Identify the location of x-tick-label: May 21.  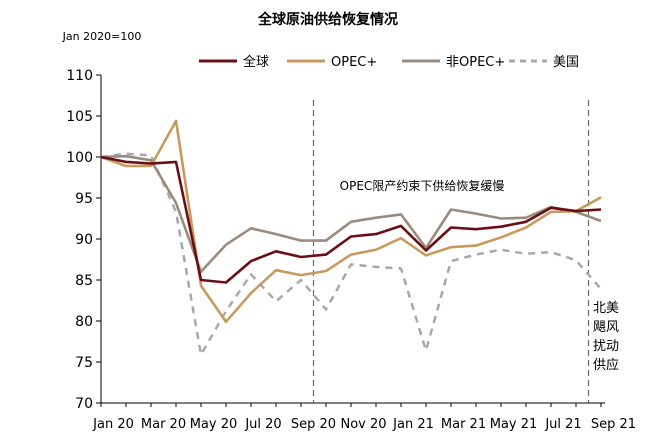
(514, 424).